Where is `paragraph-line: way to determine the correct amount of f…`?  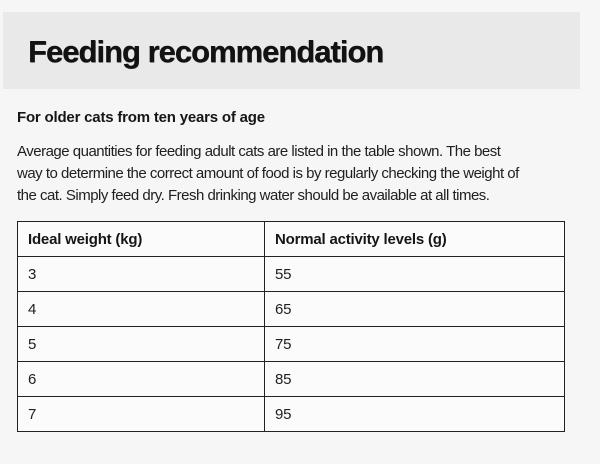
paragraph-line: way to determine the correct amount of f… is located at coordinates (268, 173).